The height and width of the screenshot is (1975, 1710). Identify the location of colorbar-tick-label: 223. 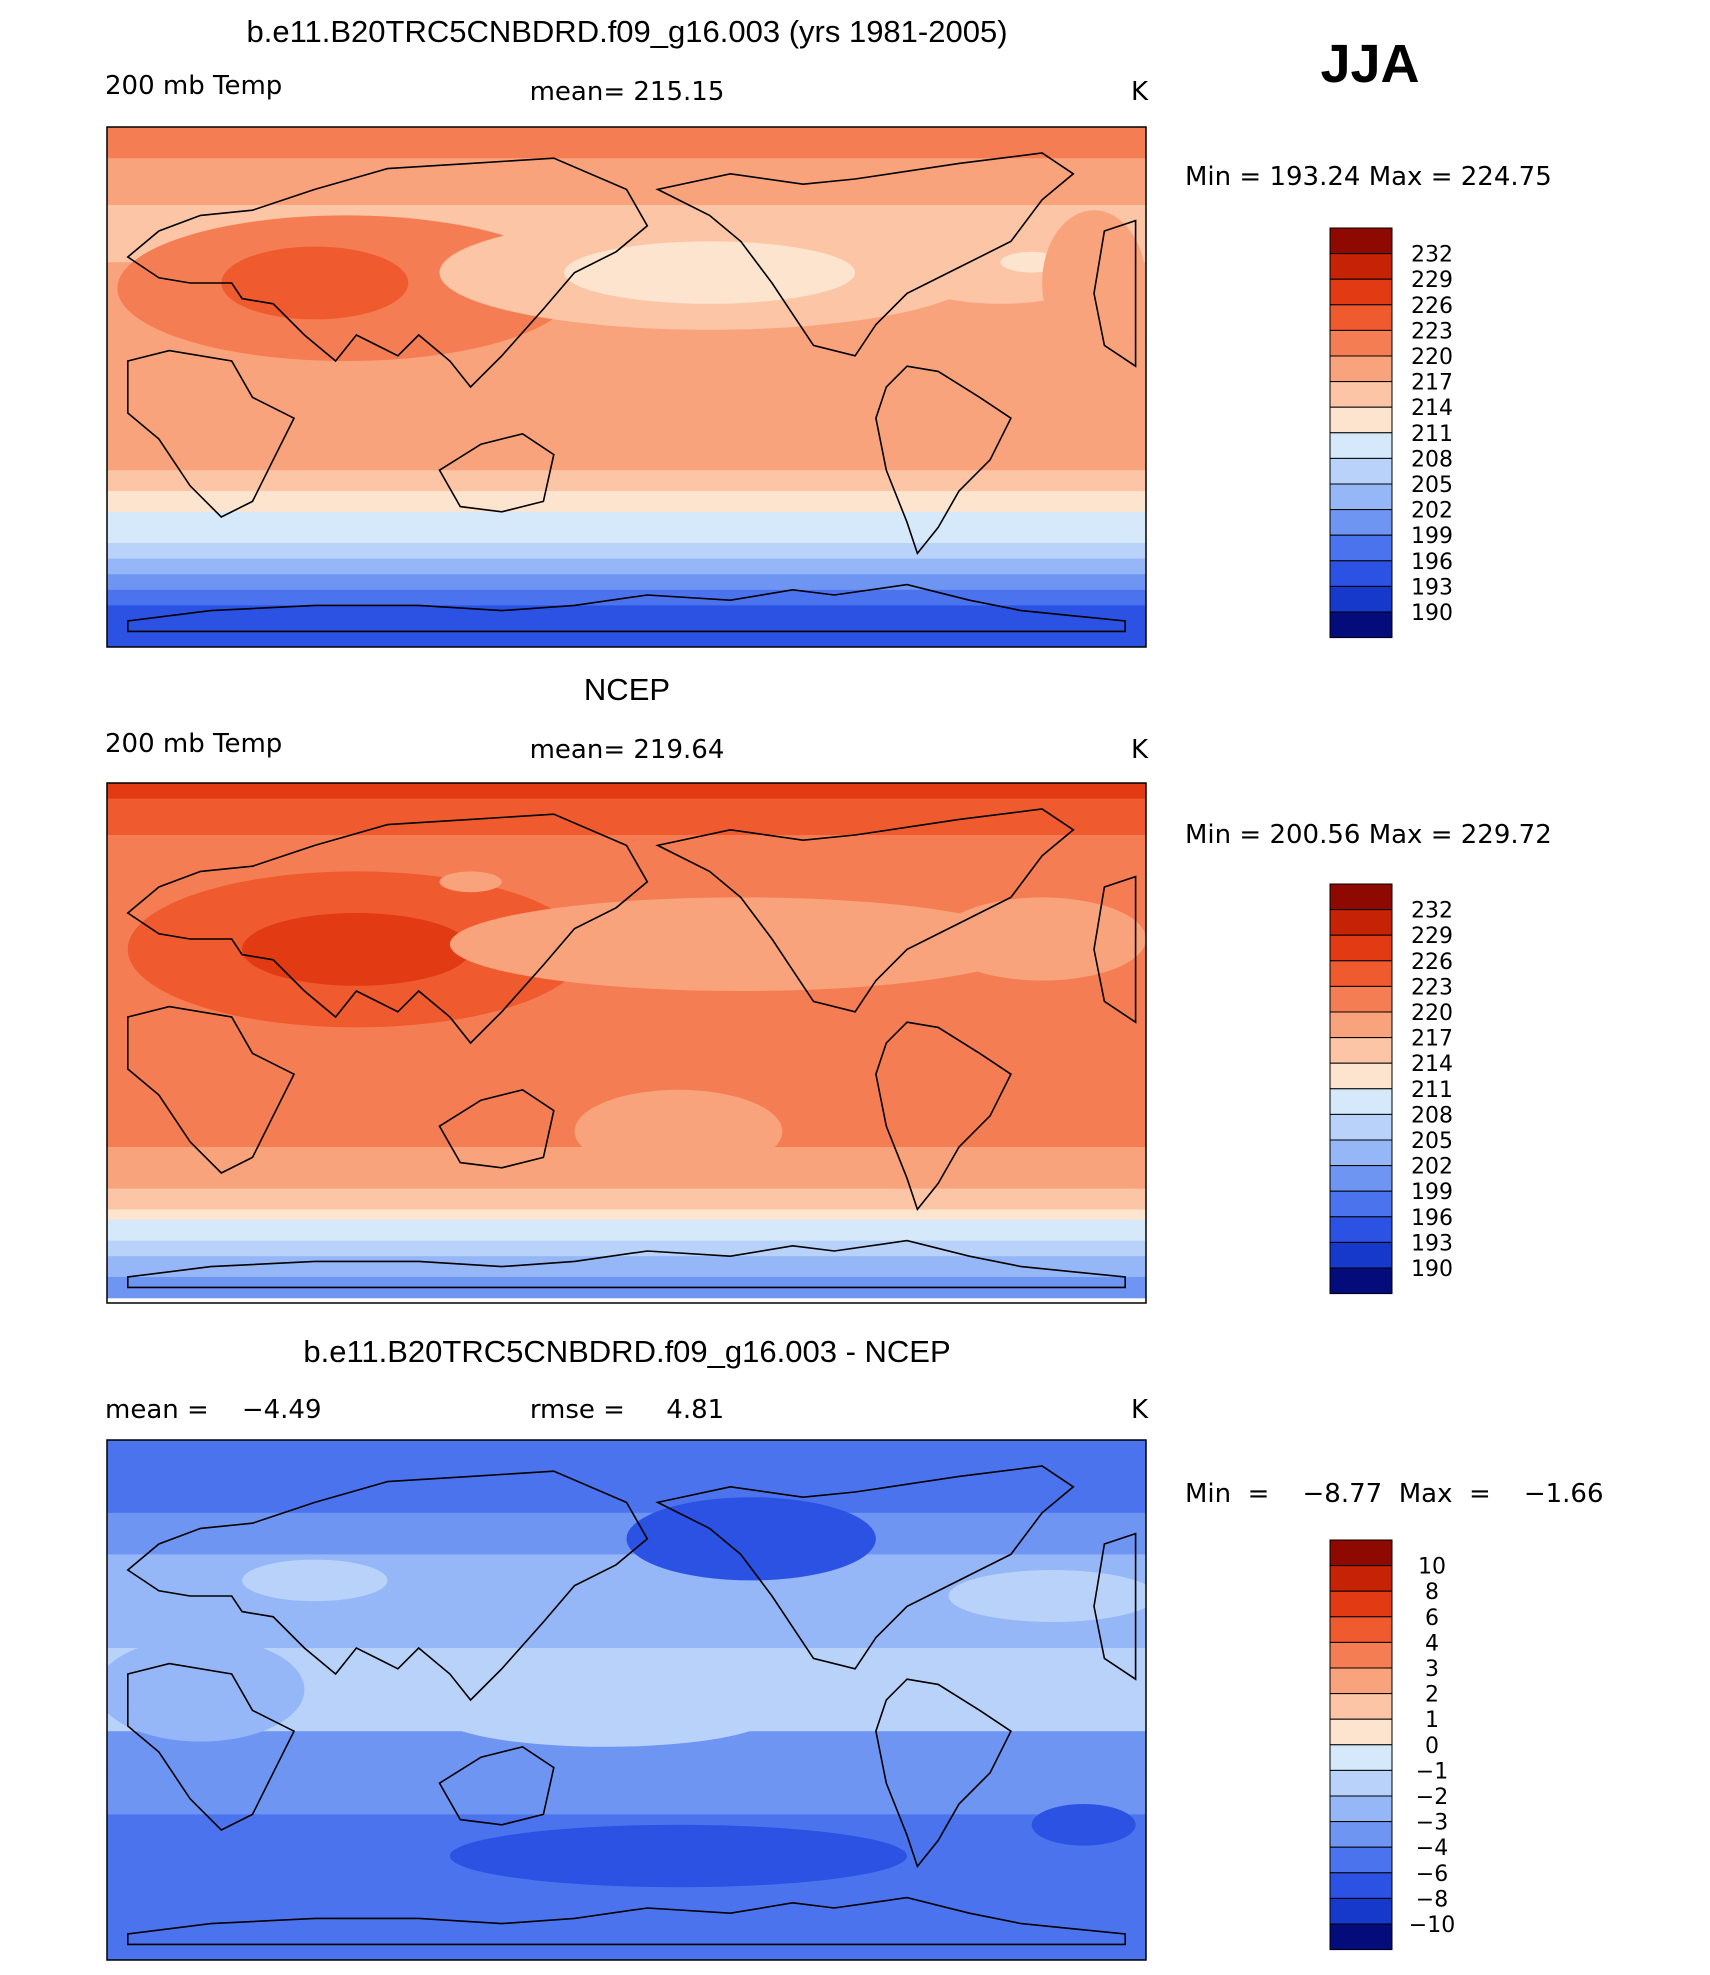
(1432, 331).